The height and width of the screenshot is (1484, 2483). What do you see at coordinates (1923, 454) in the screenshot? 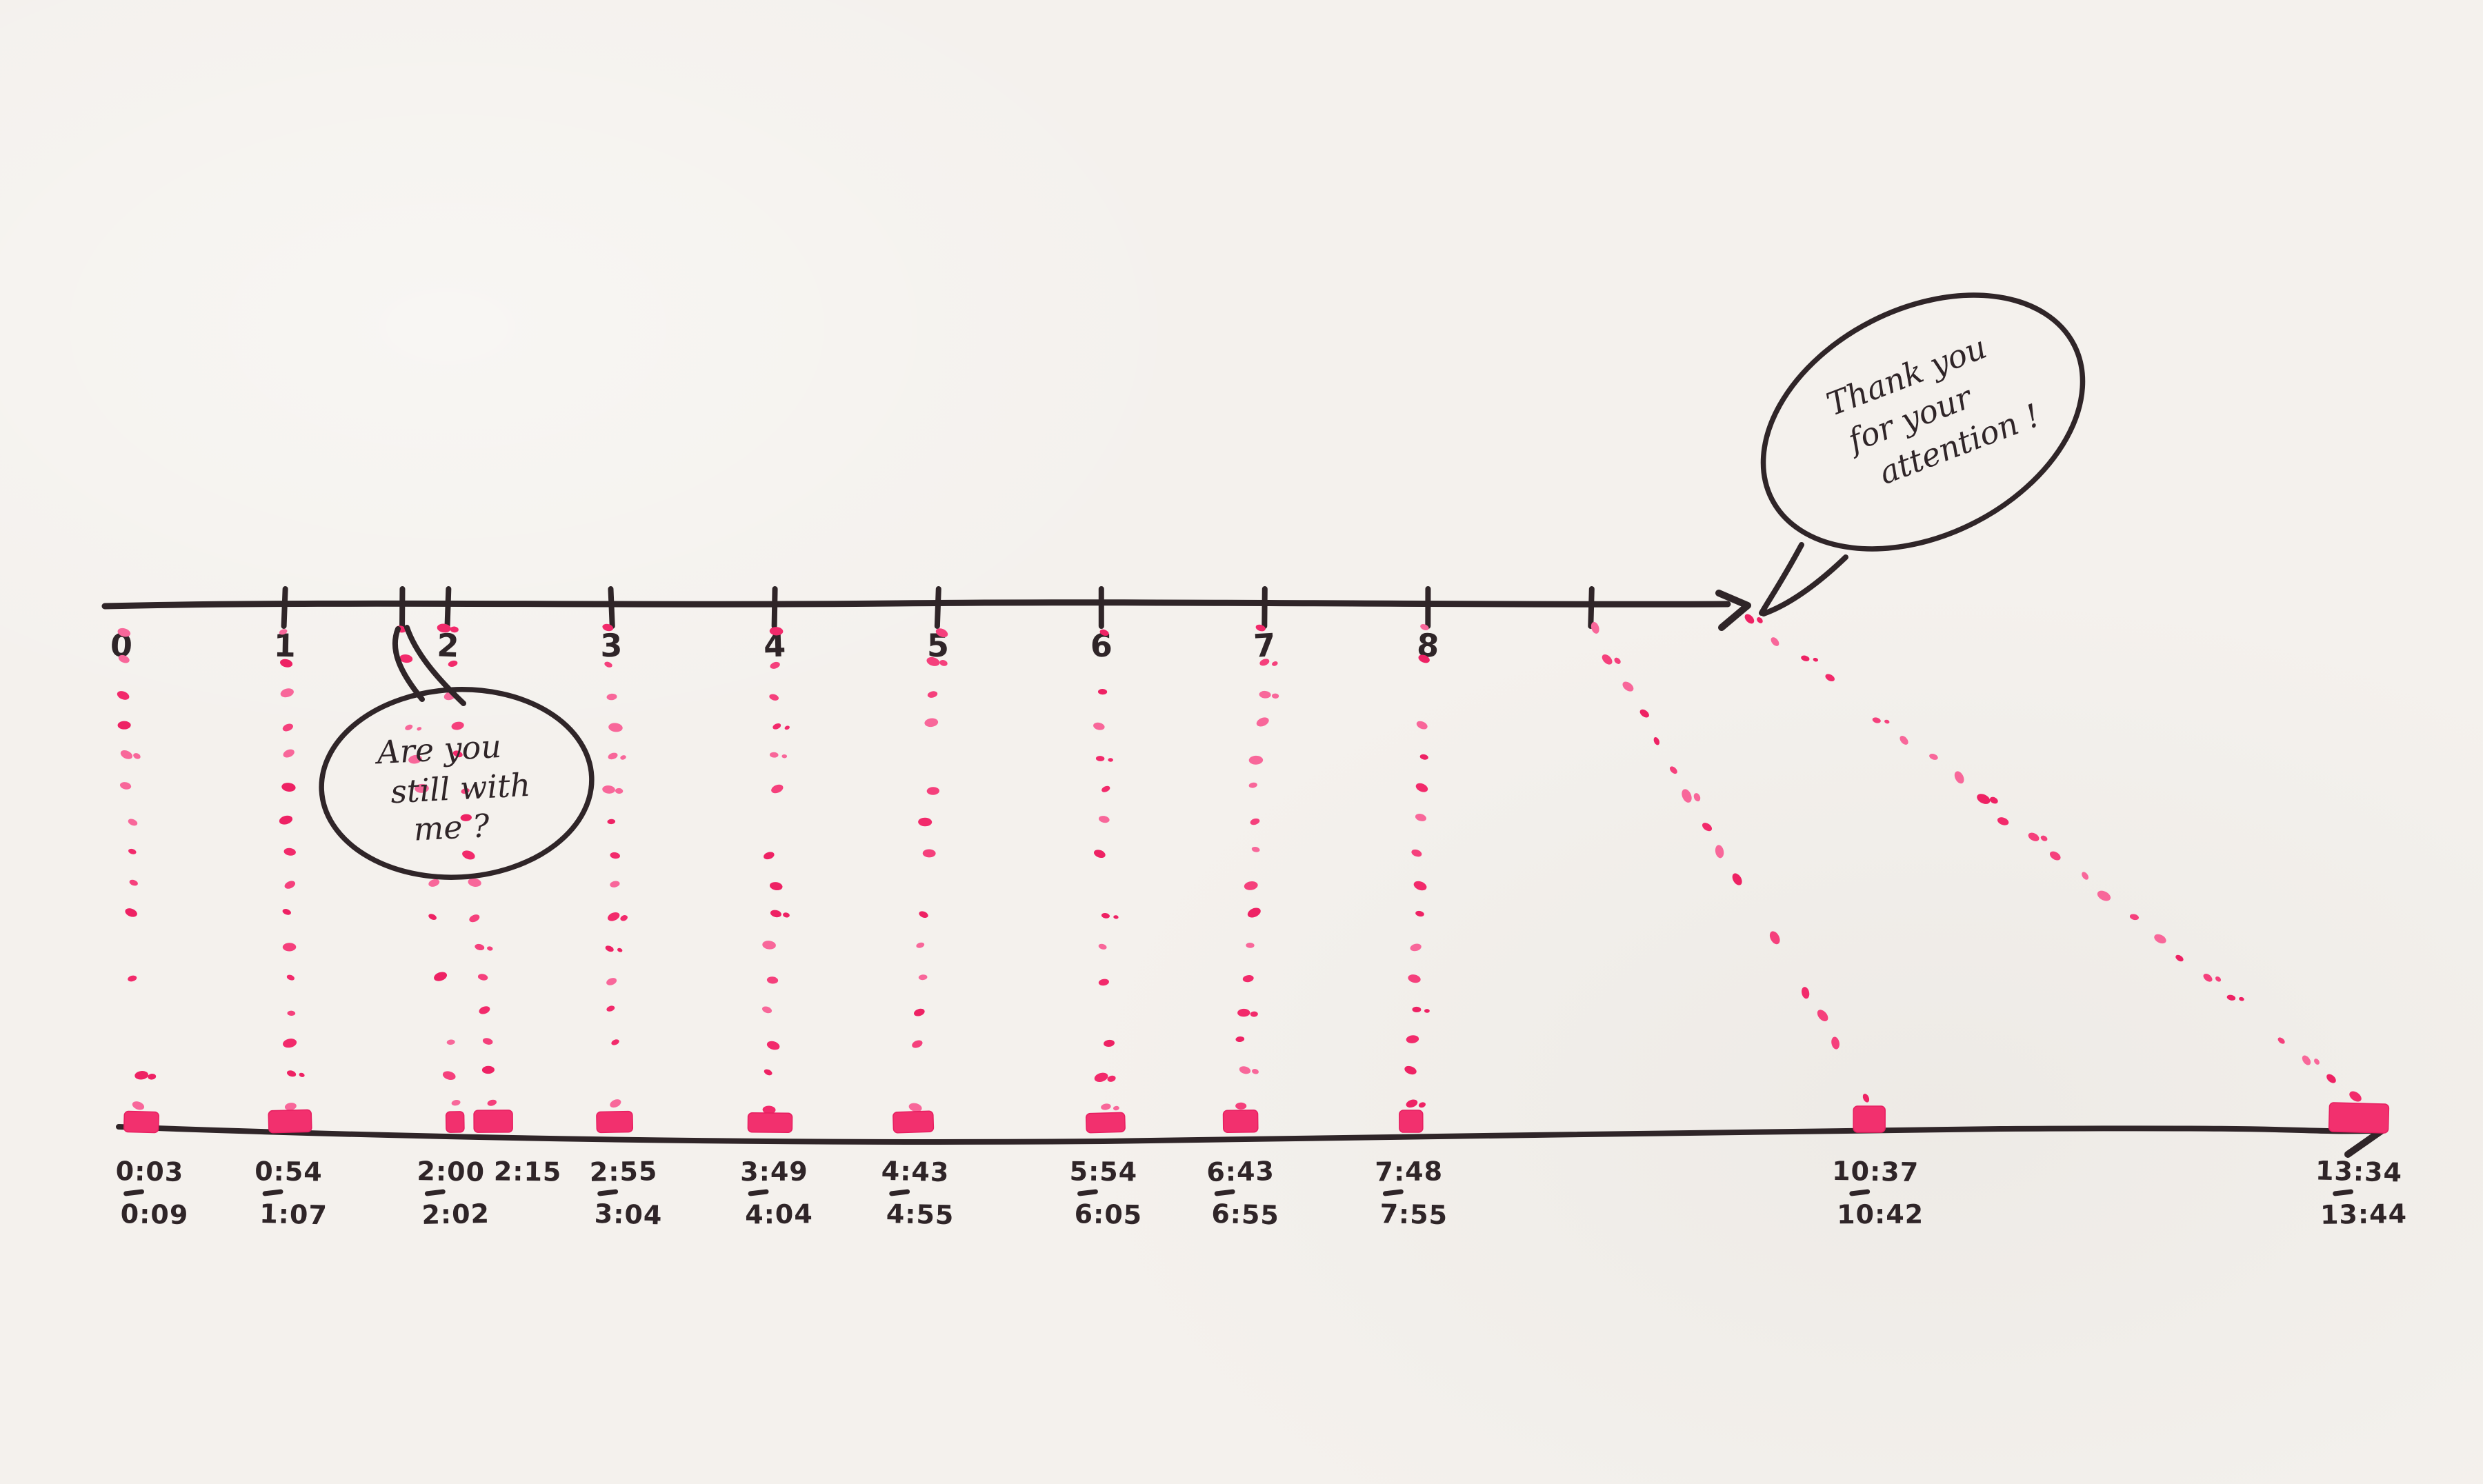
I see `thanks-speech-bubble: Thank you for your attention !` at bounding box center [1923, 454].